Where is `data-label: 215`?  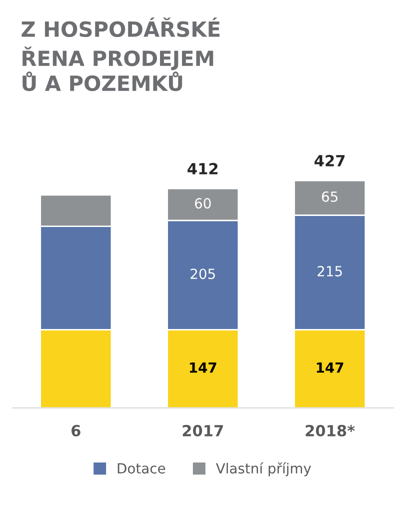
data-label: 215 is located at coordinates (330, 271).